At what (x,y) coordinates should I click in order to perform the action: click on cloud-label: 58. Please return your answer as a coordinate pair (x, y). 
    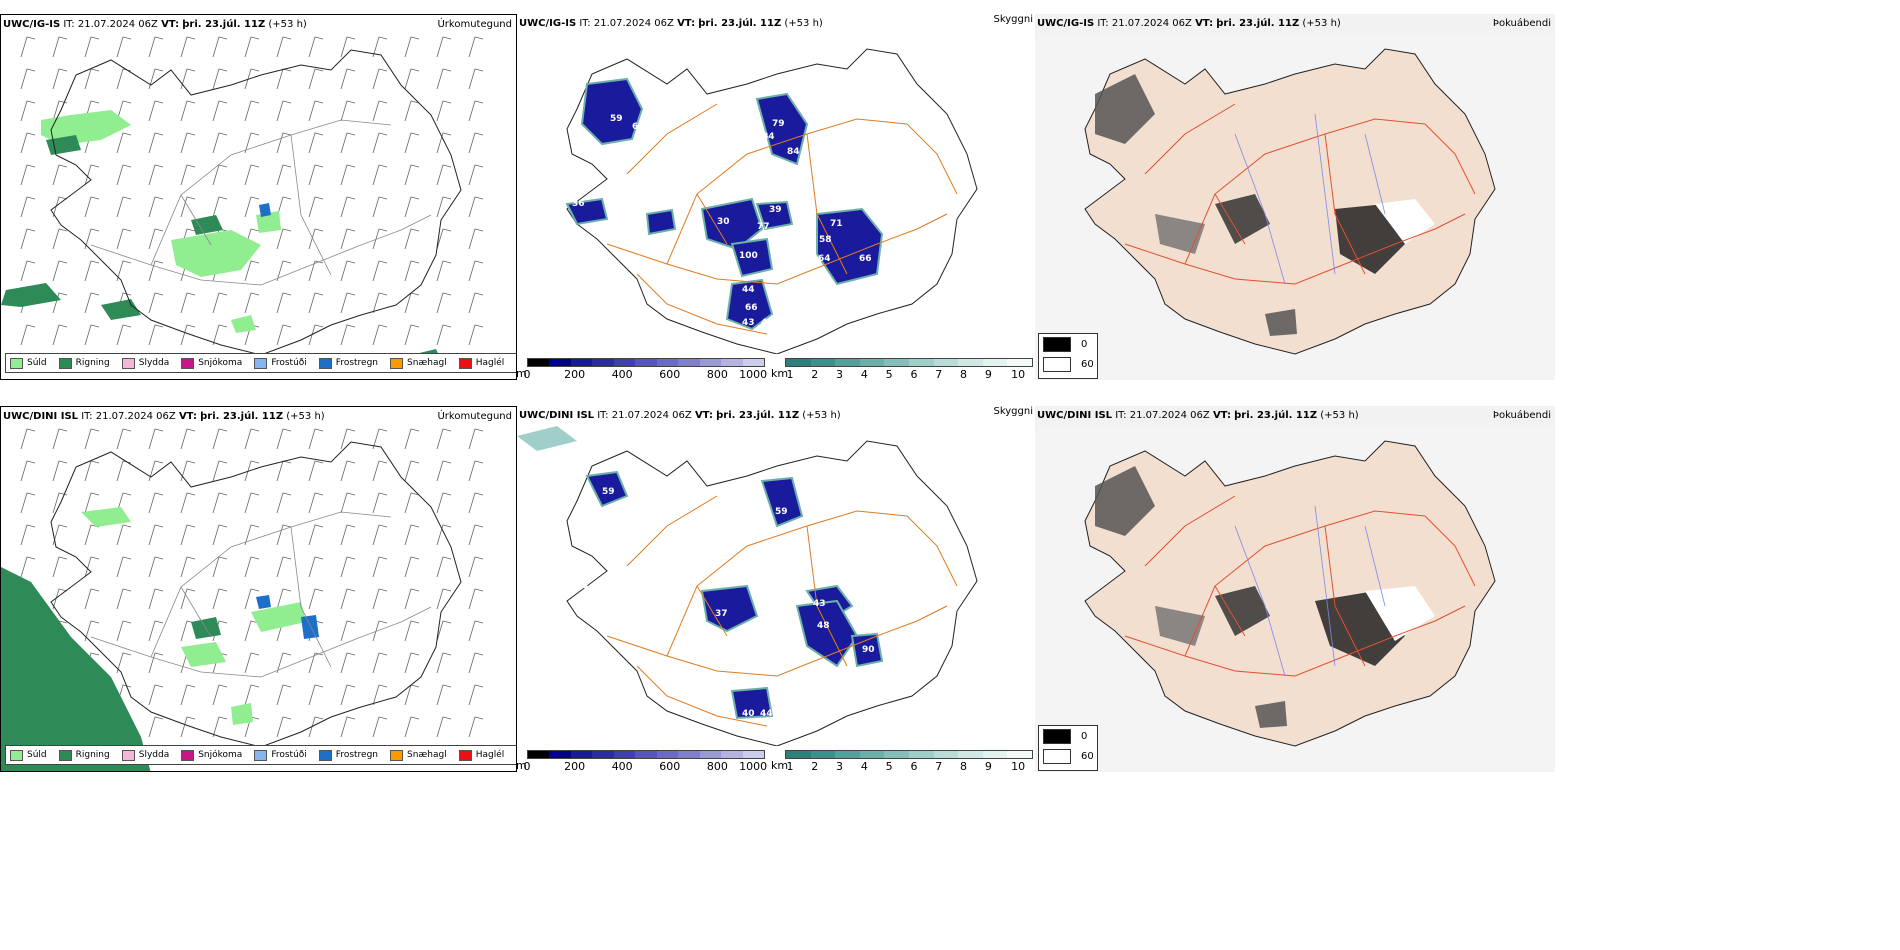
    Looking at the image, I should click on (825, 240).